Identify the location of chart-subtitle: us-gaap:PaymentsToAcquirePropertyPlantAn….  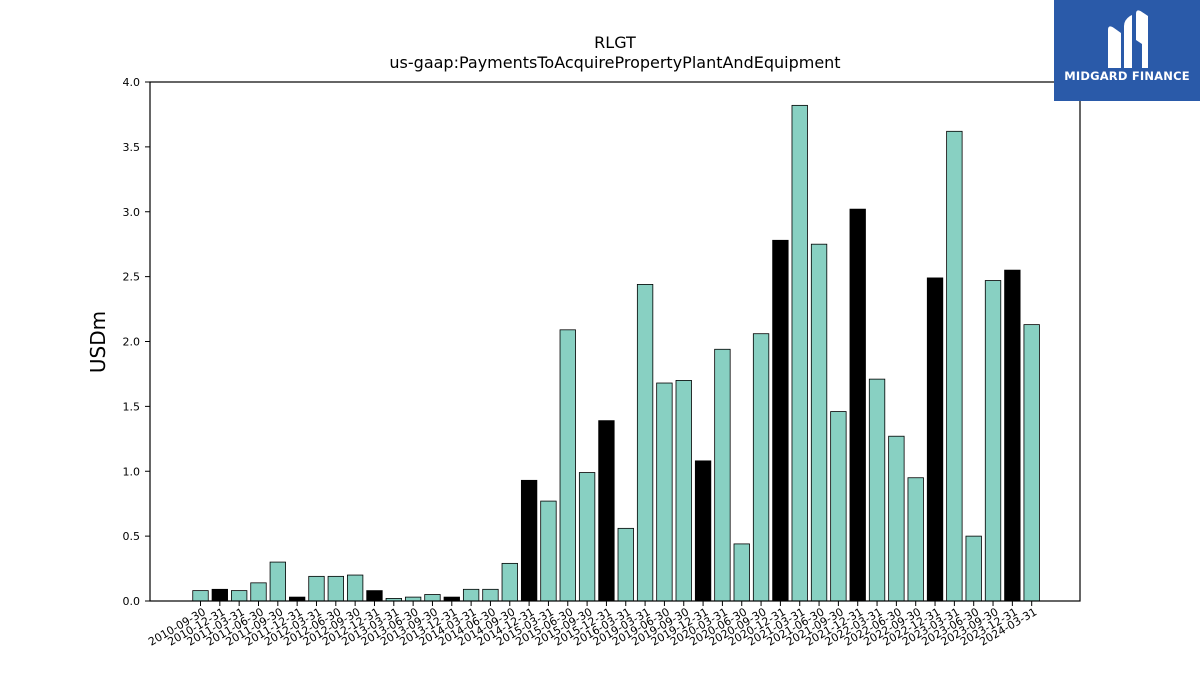
(614, 62).